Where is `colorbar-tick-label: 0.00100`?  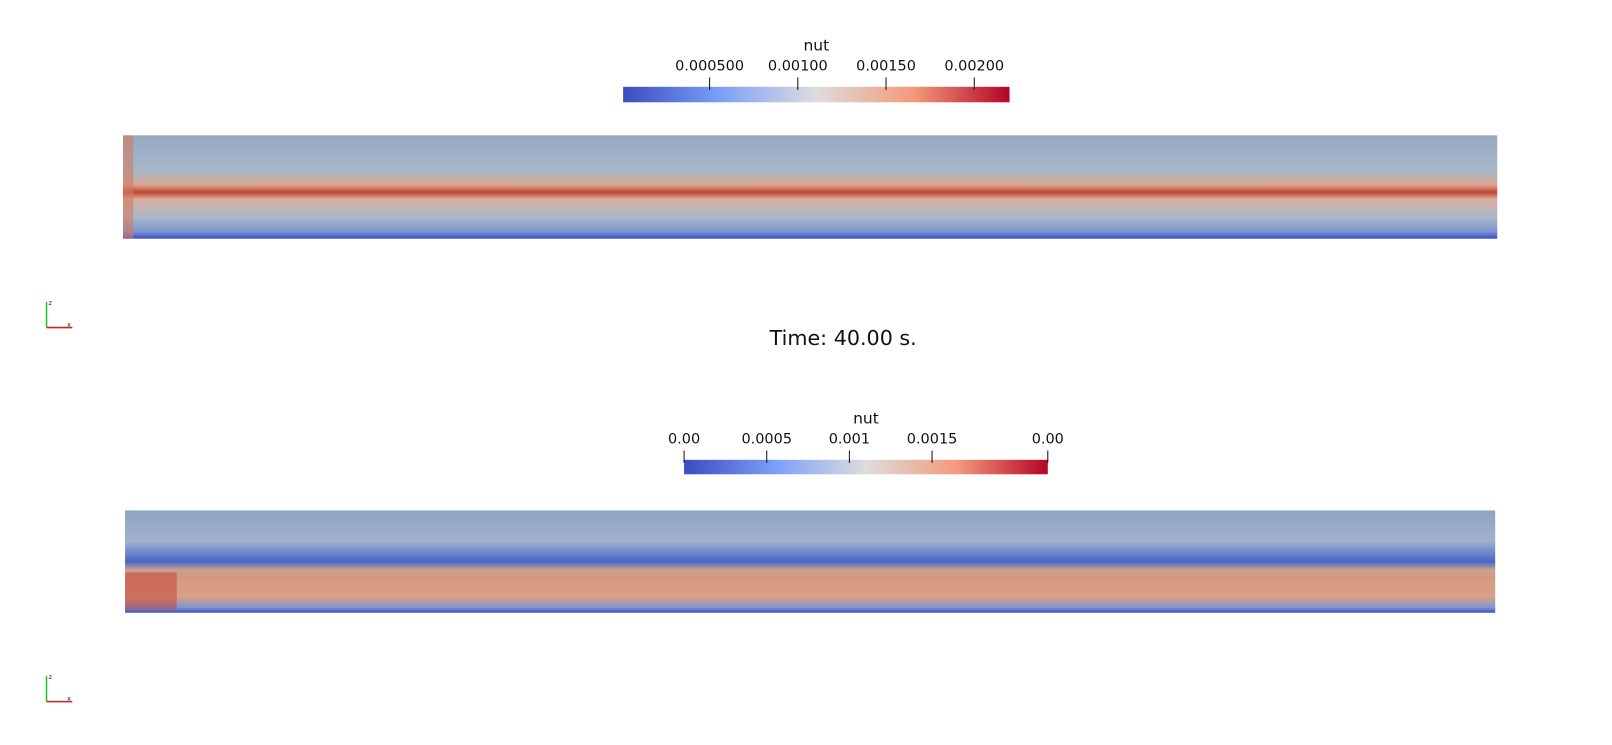
colorbar-tick-label: 0.00100 is located at coordinates (798, 66).